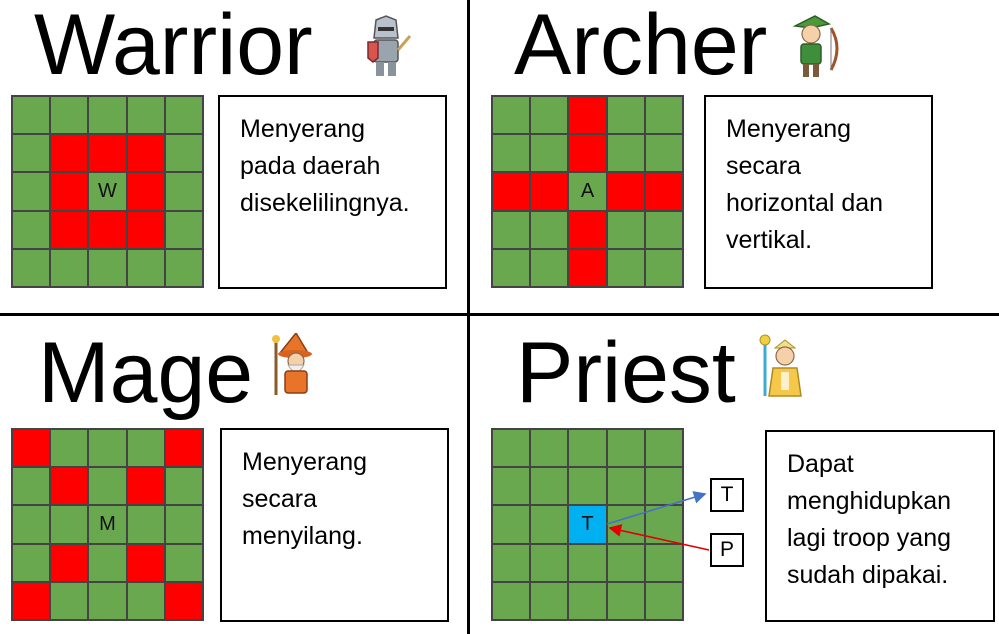 This screenshot has width=999, height=634. Describe the element at coordinates (869, 501) in the screenshot. I see `priest-desc-line: menghidupkan` at that location.